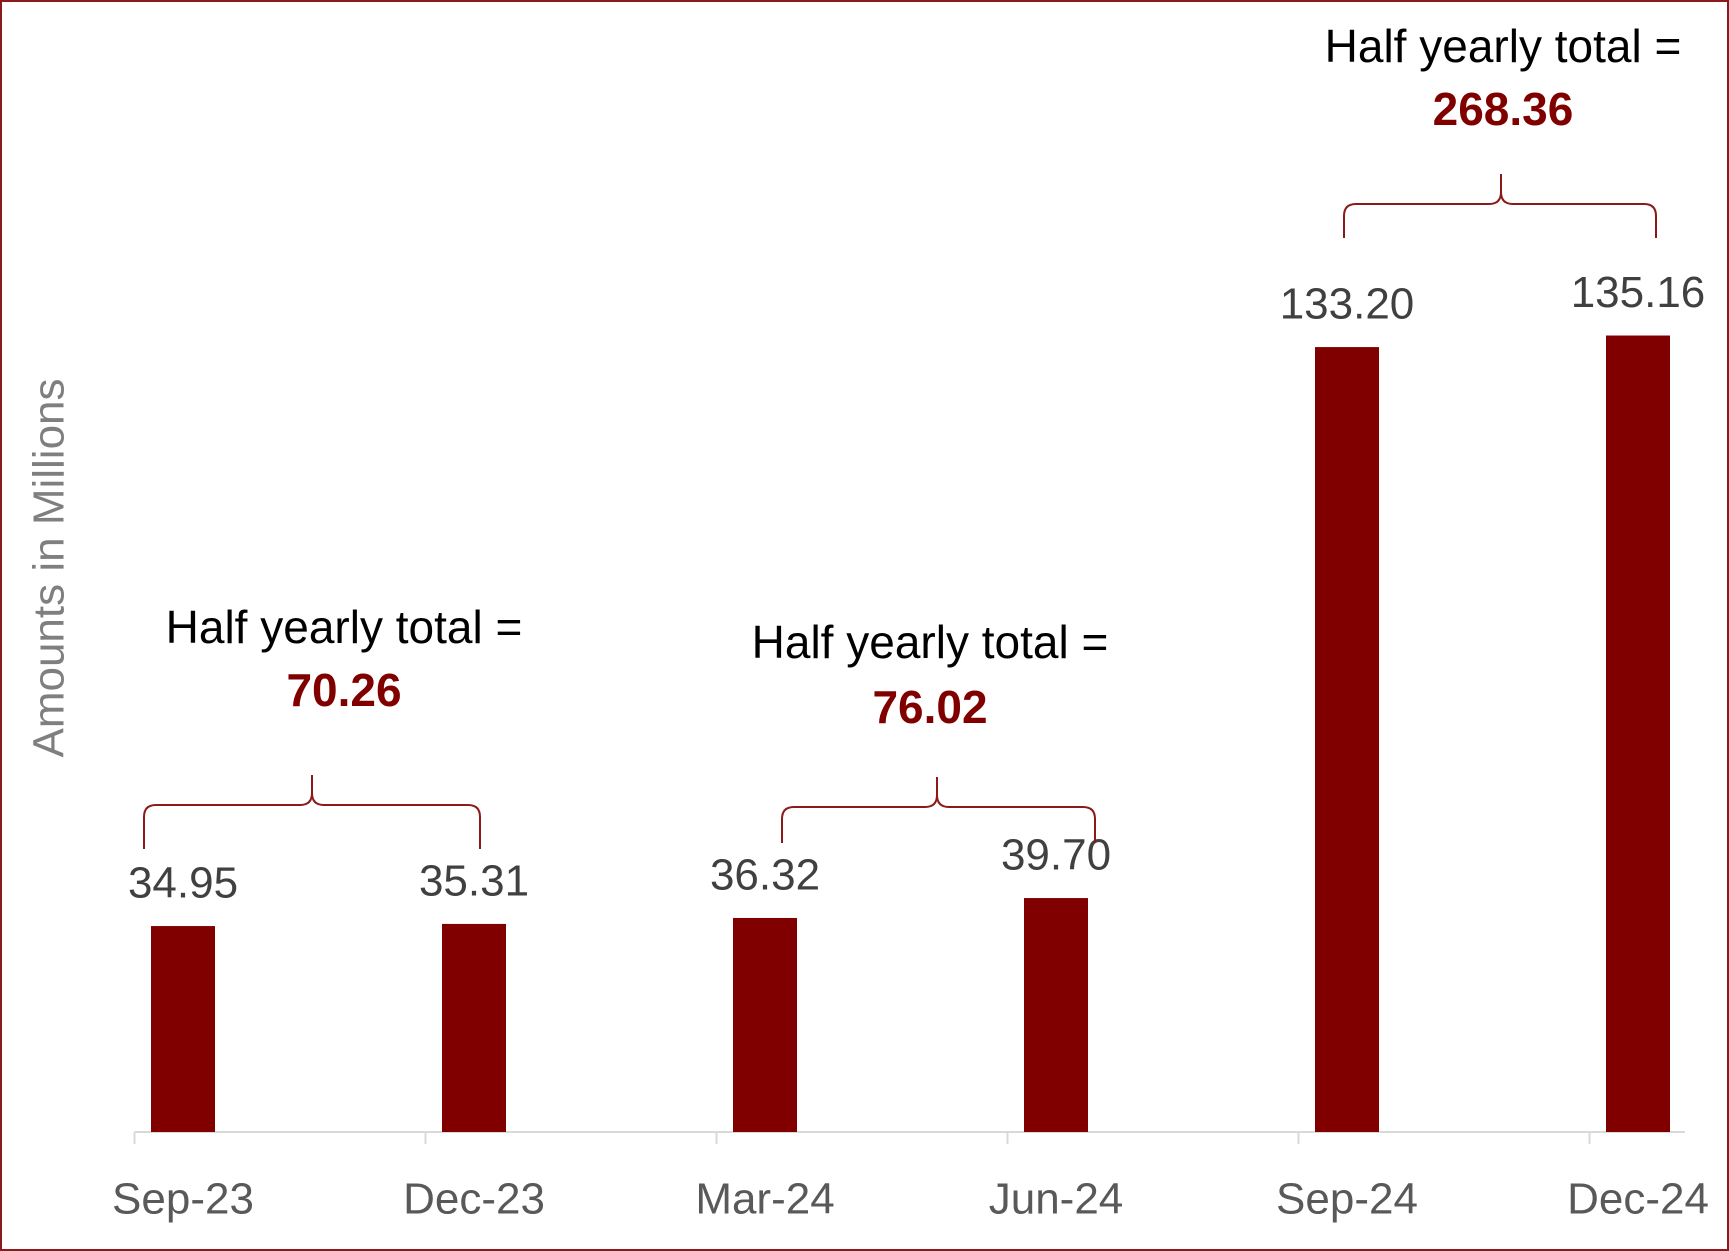 The width and height of the screenshot is (1729, 1251). Describe the element at coordinates (1503, 109) in the screenshot. I see `annotation-value: 268.36` at that location.